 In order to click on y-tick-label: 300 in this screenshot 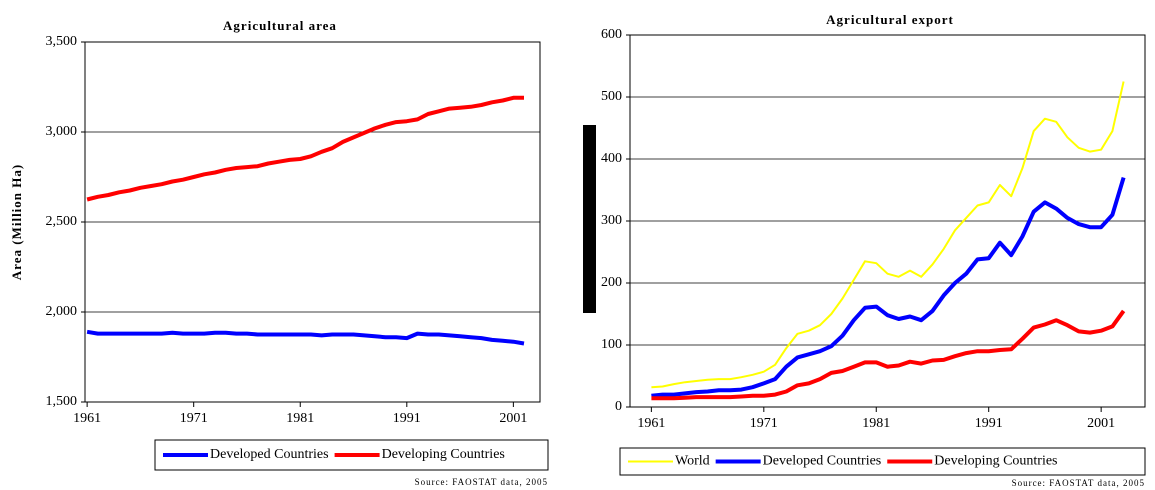, I will do `click(611, 220)`.